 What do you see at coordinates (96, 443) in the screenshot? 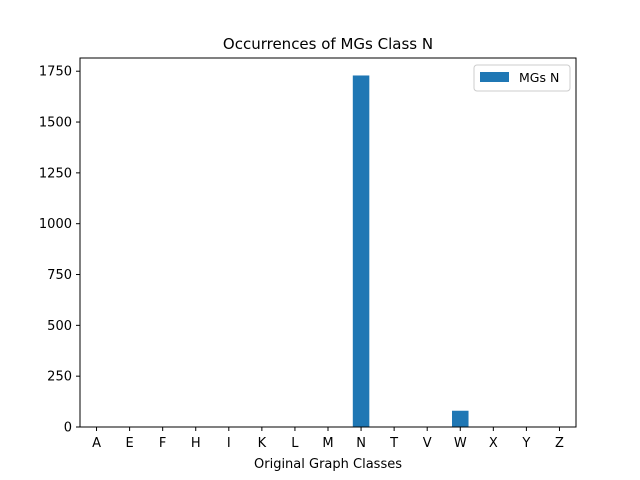
I see `x-tick-label-A: A` at bounding box center [96, 443].